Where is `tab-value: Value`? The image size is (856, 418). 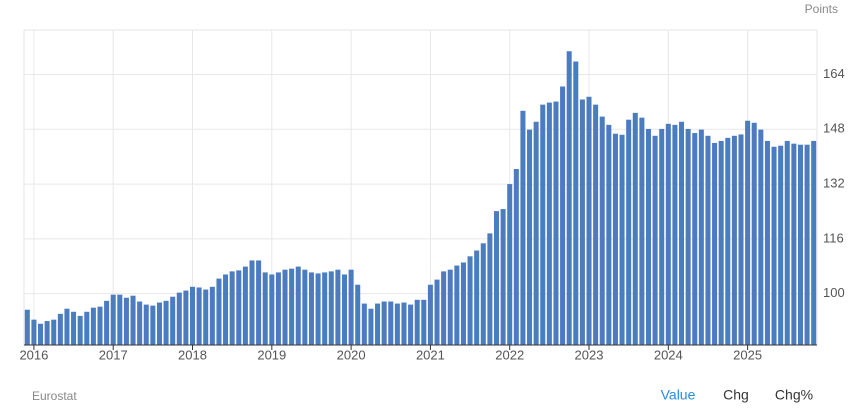 tab-value: Value is located at coordinates (678, 395).